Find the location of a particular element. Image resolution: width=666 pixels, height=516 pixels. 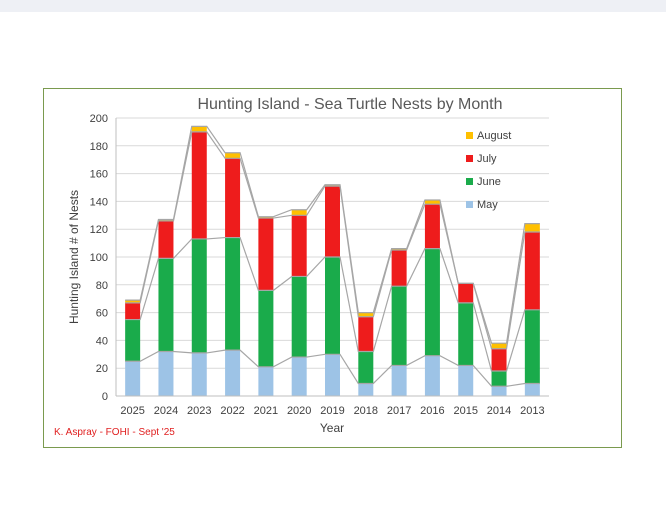

legend-label-august: August is located at coordinates (494, 136).